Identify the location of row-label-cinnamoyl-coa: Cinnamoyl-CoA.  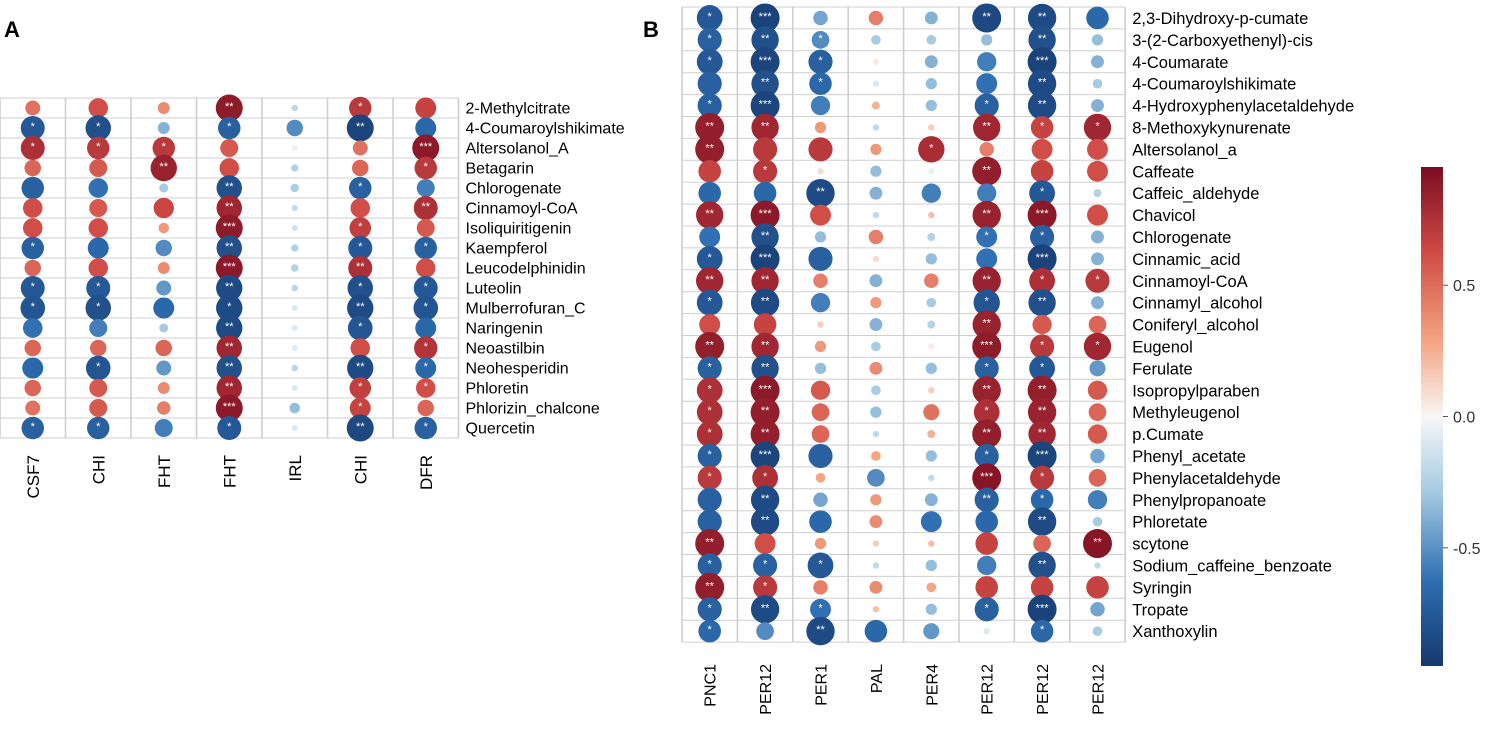
(522, 209).